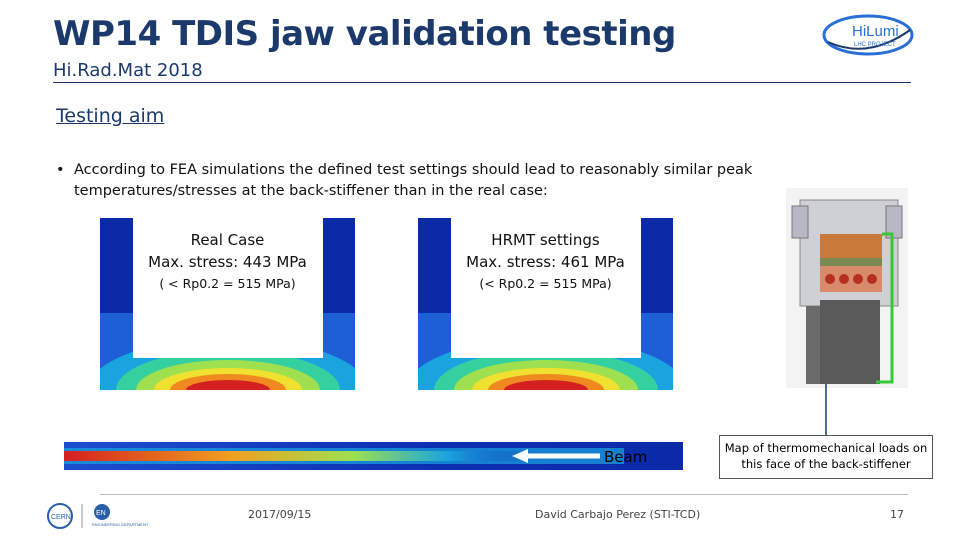 This screenshot has width=960, height=540. Describe the element at coordinates (128, 70) in the screenshot. I see `page-subtitle: Hi.Rad.Mat 2018` at that location.